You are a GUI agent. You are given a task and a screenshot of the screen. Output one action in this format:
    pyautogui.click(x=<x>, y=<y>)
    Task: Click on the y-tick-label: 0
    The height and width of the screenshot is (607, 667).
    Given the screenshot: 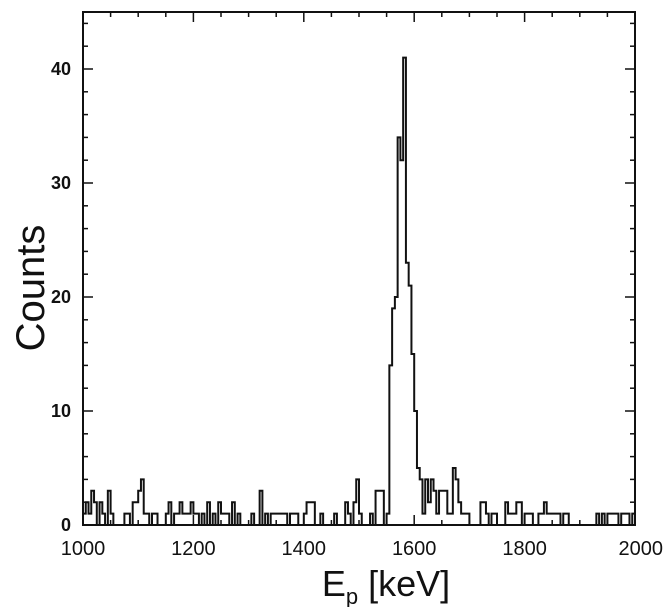 What is the action you would take?
    pyautogui.click(x=66, y=525)
    